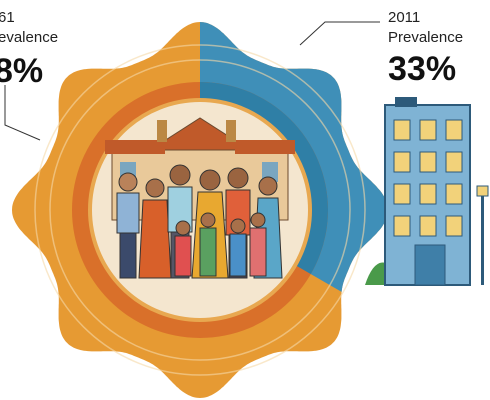 The width and height of the screenshot is (490, 400). What do you see at coordinates (7, 17) in the screenshot?
I see `left-year: 61` at bounding box center [7, 17].